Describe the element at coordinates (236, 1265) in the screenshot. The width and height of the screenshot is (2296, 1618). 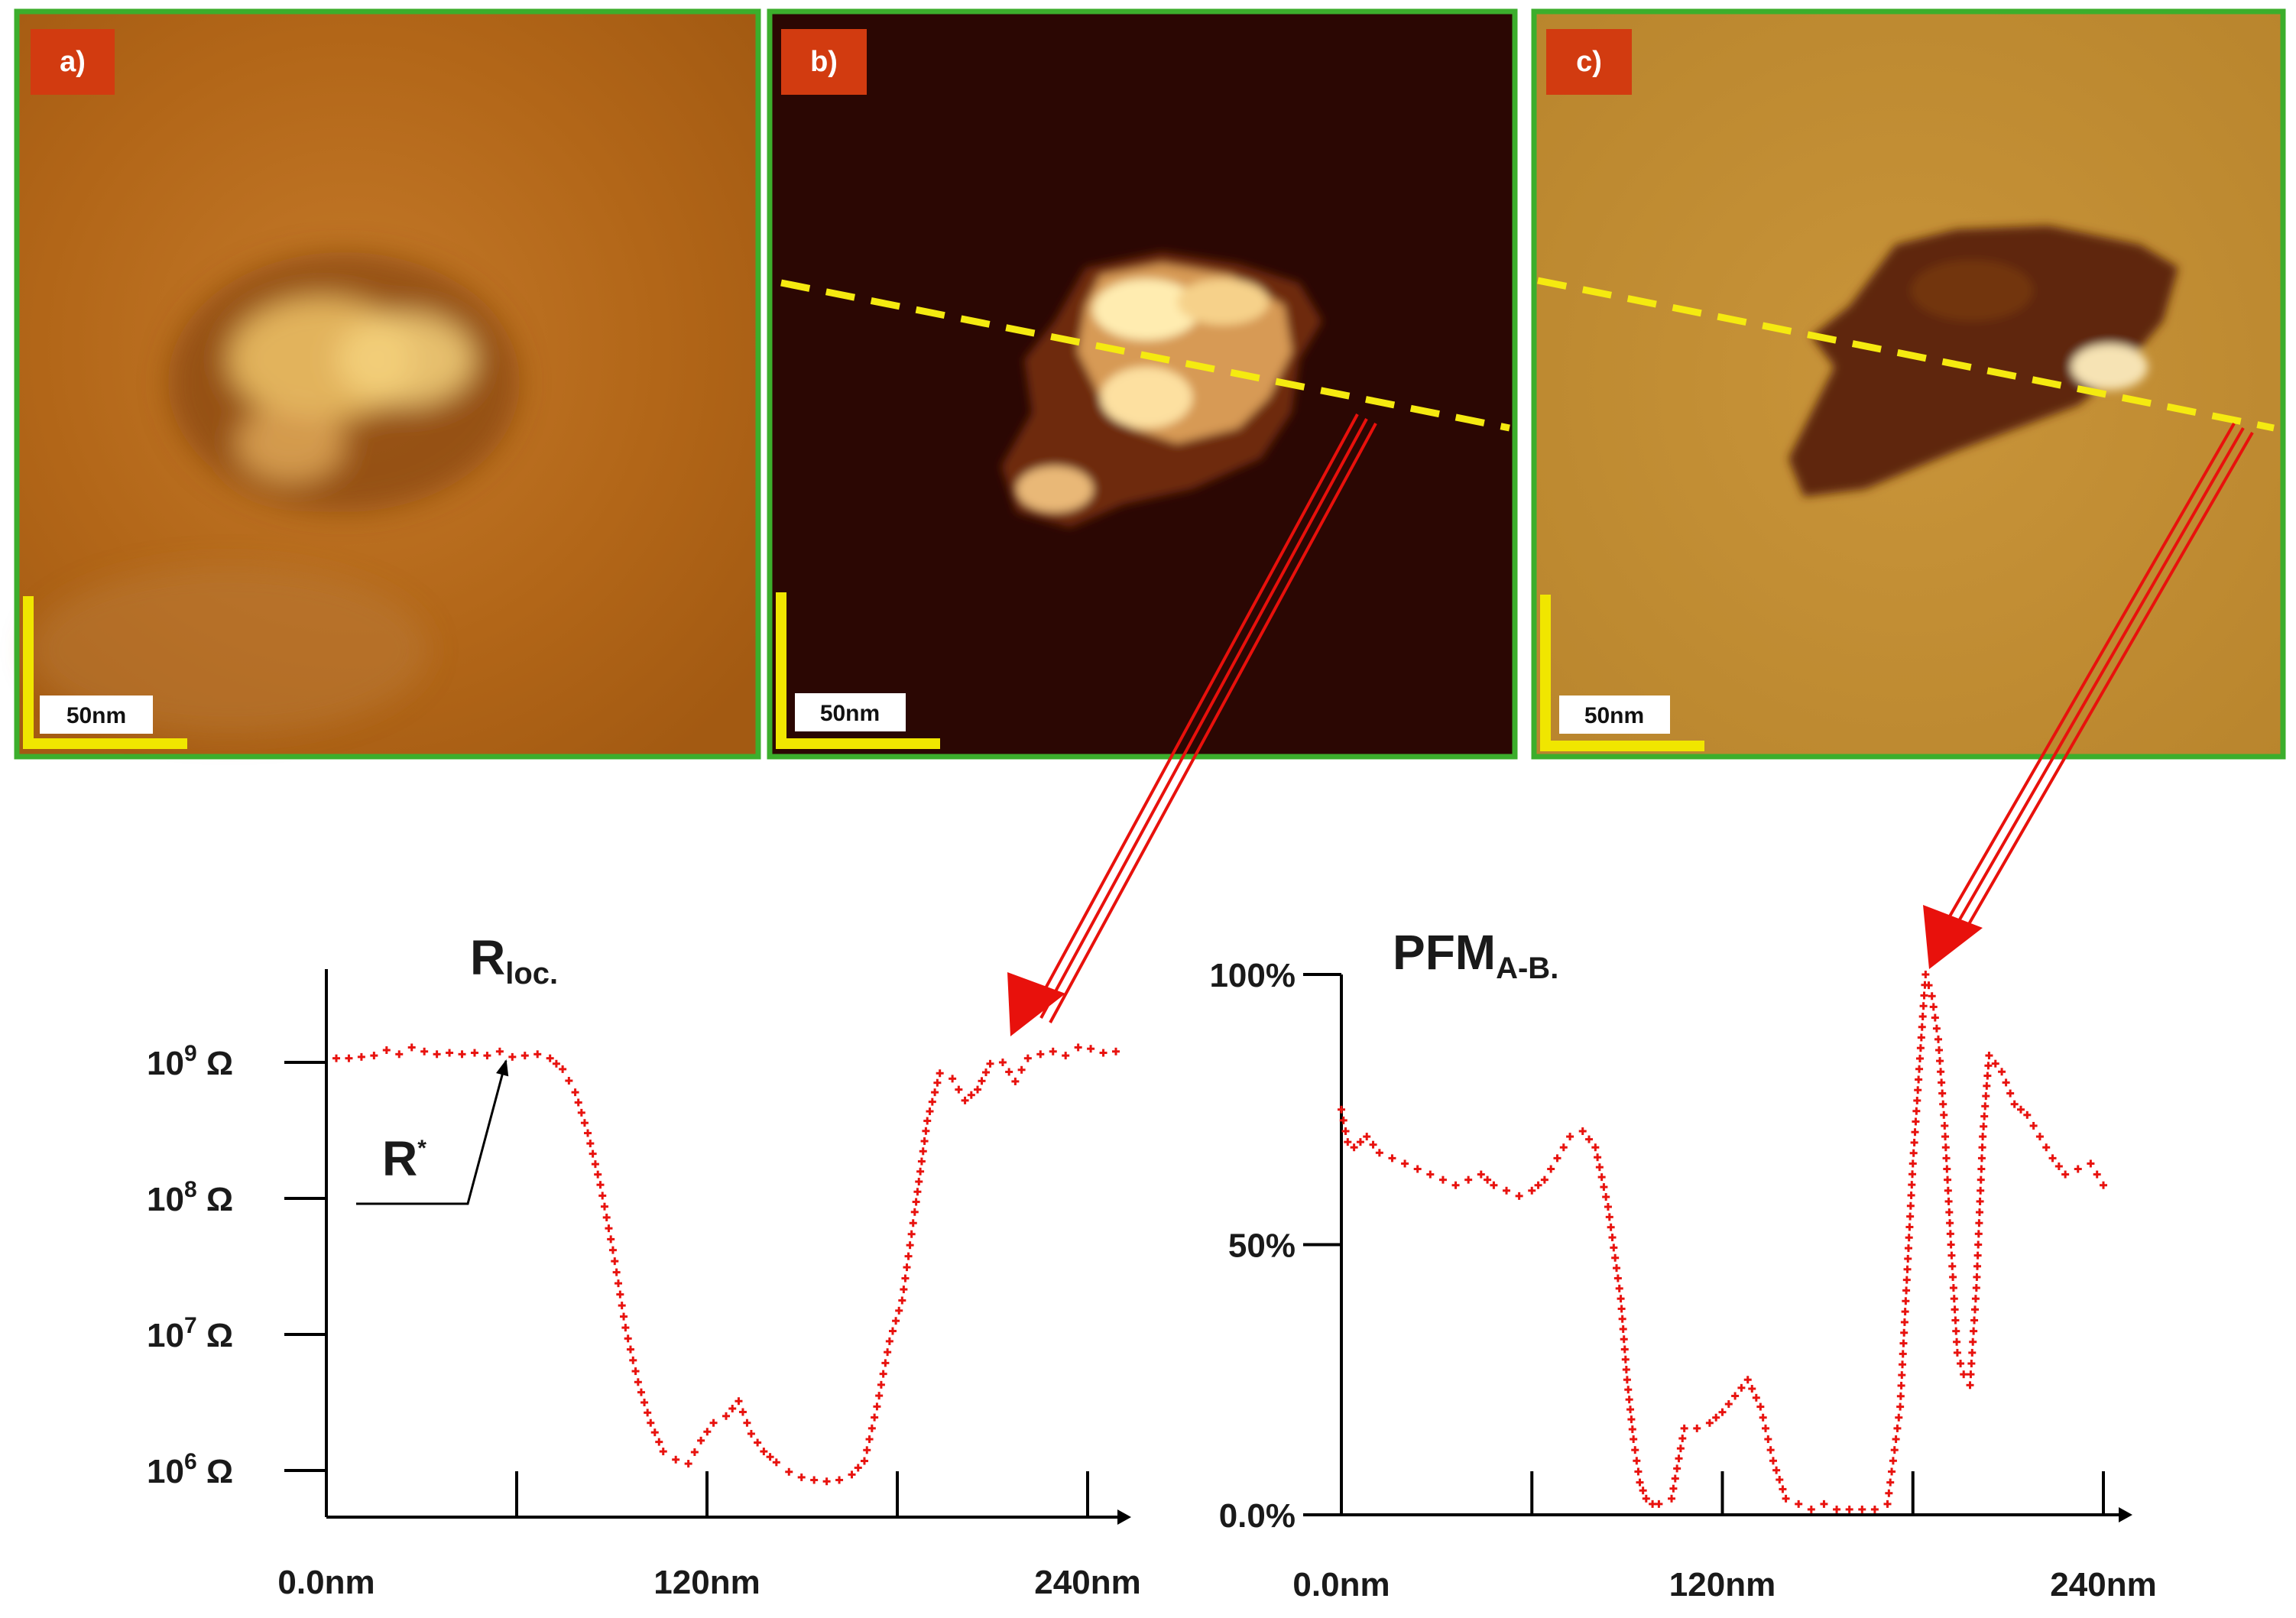
I see `rloc-y-ticks: 106 Ω 107 Ω 108 Ω 109 Ω` at that location.